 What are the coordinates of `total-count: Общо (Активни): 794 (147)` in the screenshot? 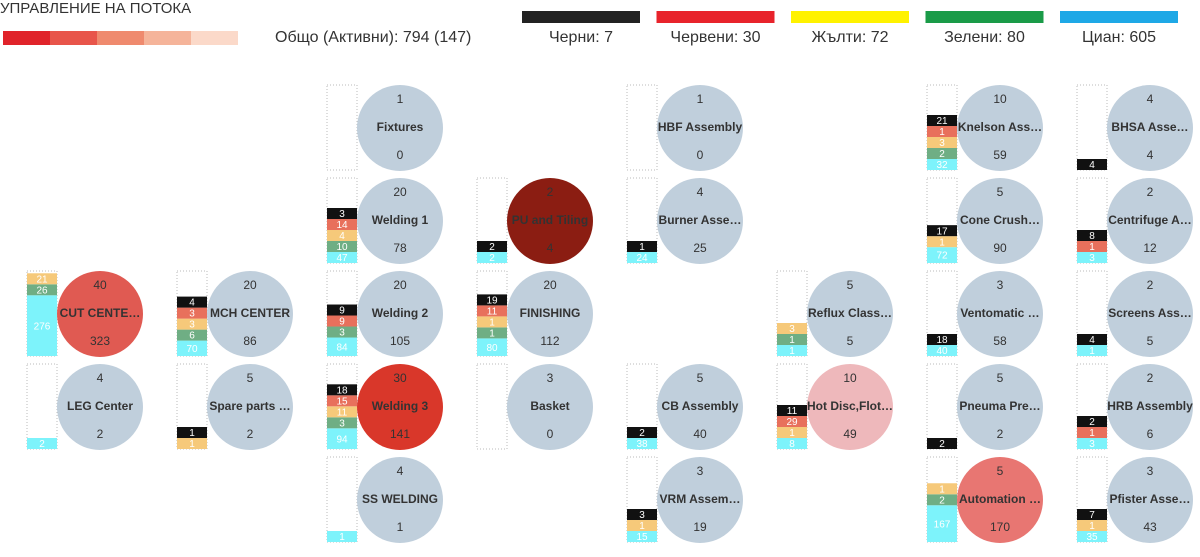 It's located at (373, 37).